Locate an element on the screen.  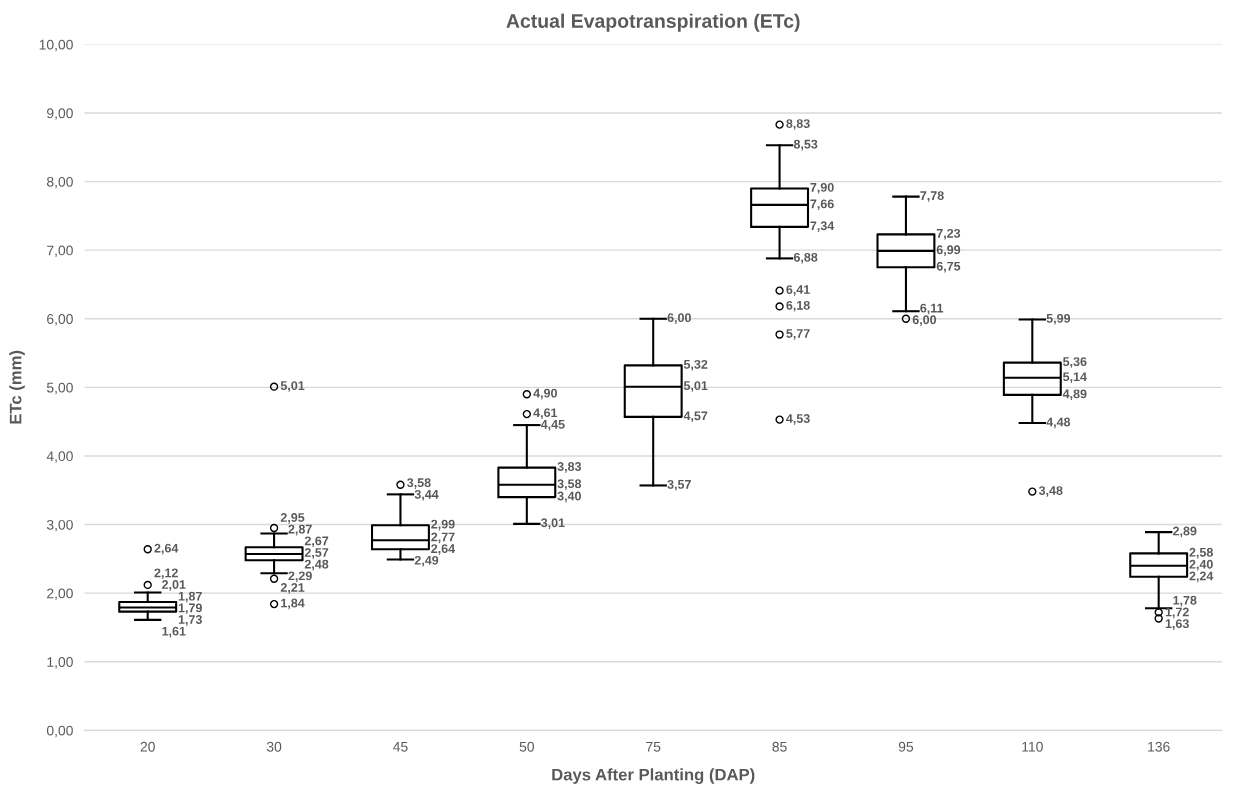
data-label: 2,12 is located at coordinates (166, 574).